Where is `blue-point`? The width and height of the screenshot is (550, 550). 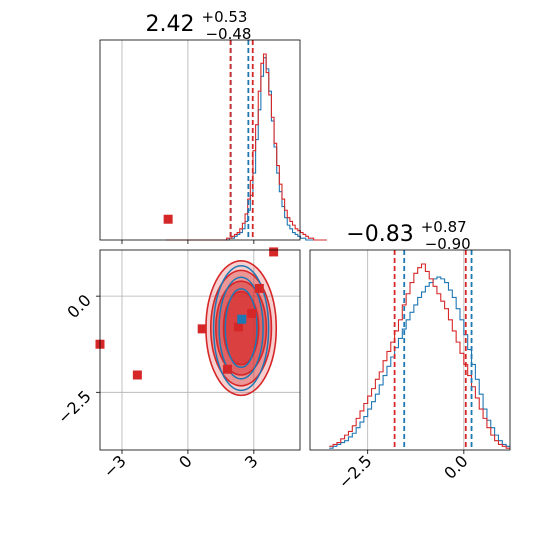 blue-point is located at coordinates (242, 319).